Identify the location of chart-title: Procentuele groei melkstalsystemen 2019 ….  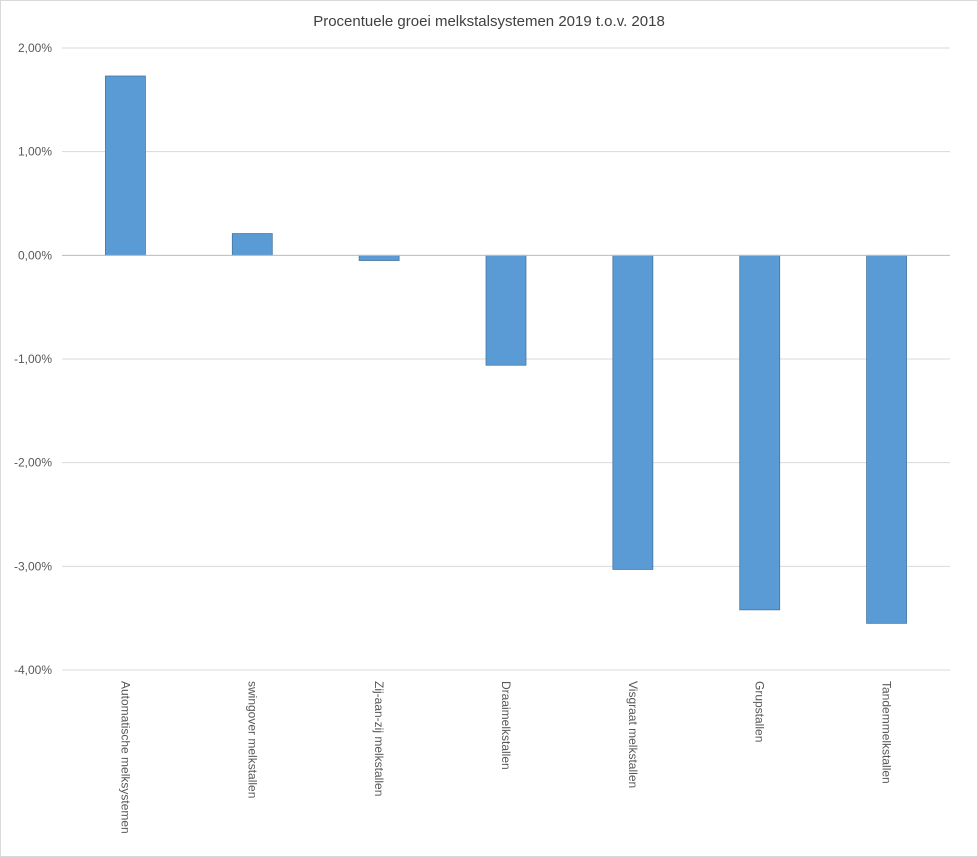
(489, 21).